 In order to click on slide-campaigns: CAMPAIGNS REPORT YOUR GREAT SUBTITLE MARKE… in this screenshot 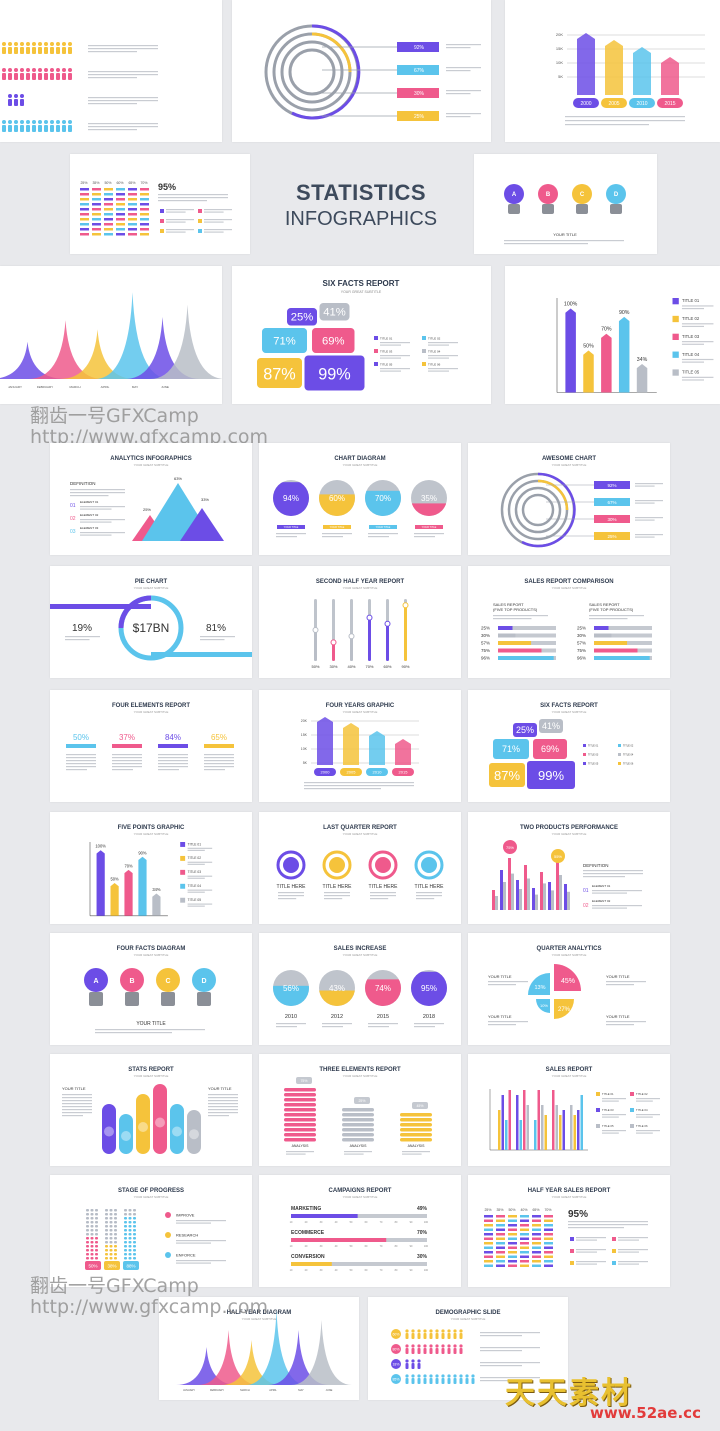, I will do `click(360, 1231)`.